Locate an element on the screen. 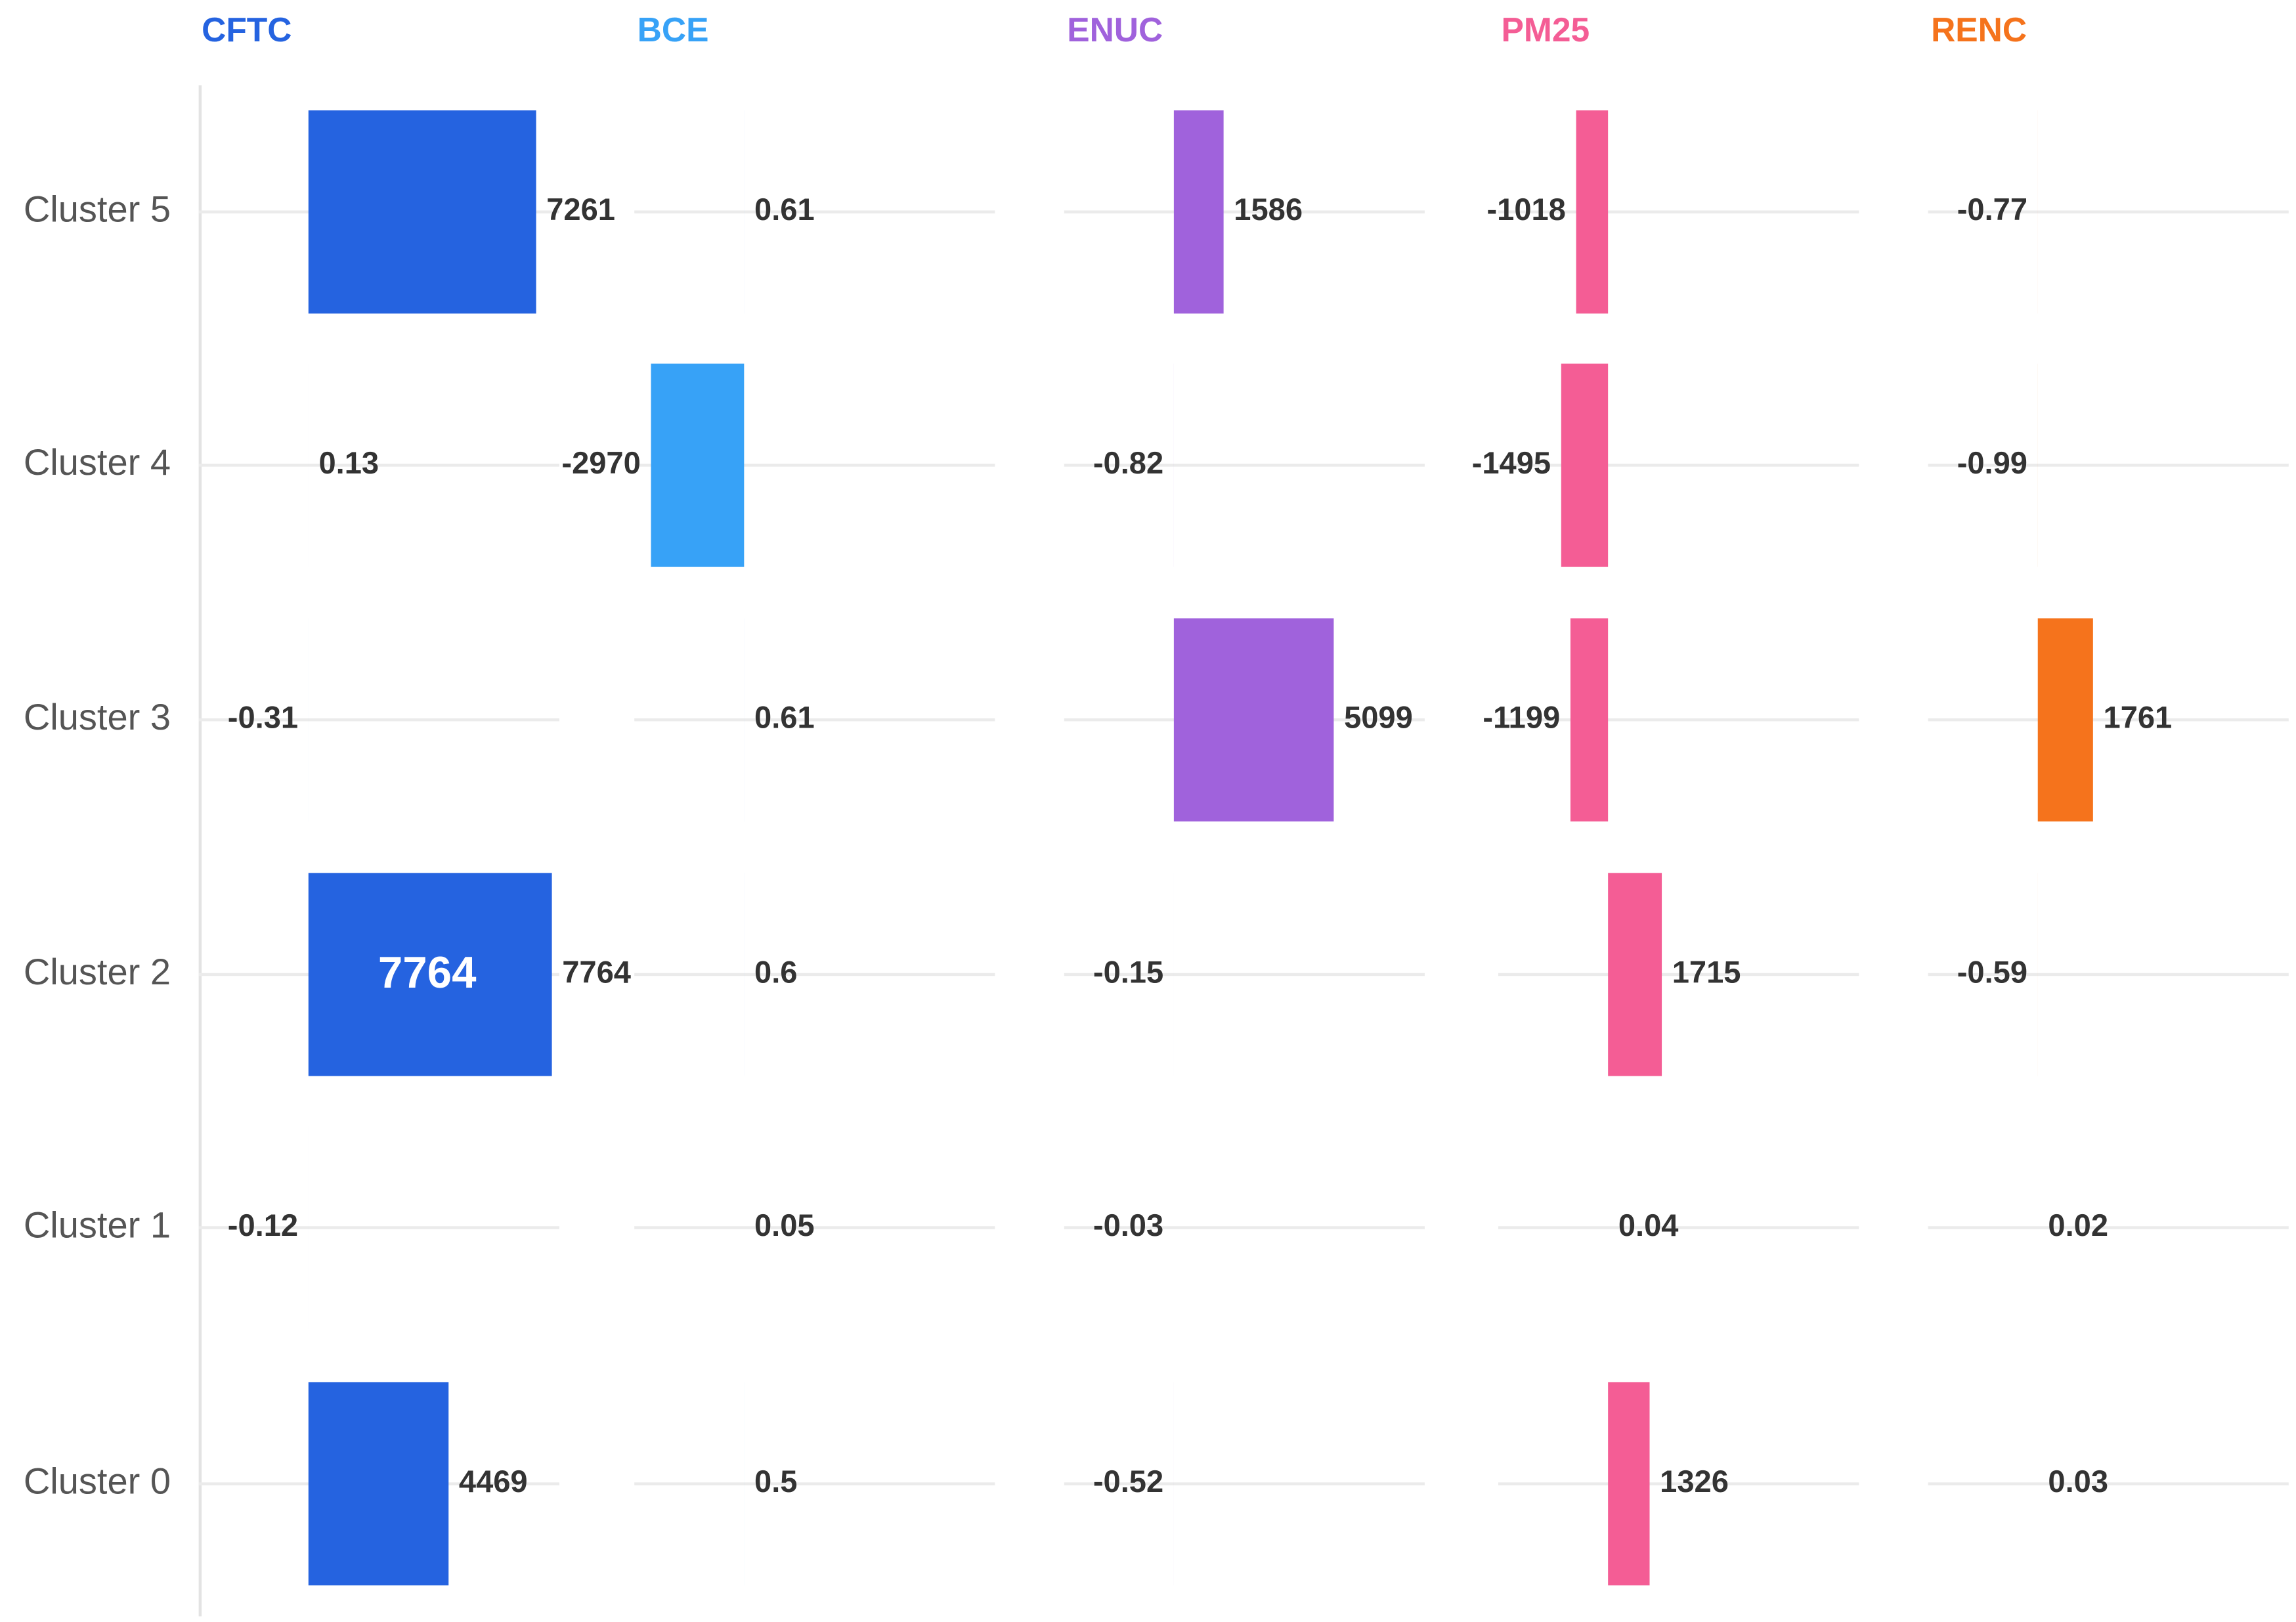  data-label: 1715 is located at coordinates (1707, 971).